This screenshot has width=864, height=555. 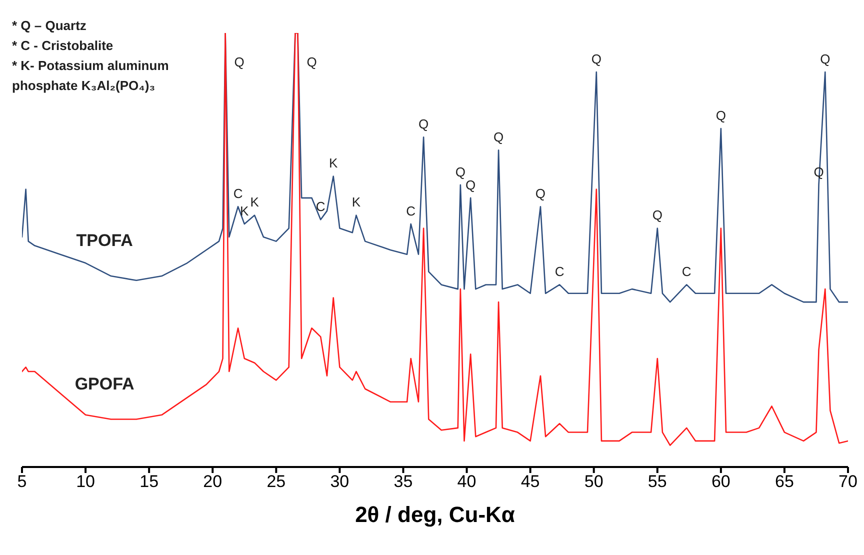 What do you see at coordinates (435, 514) in the screenshot?
I see `x-axis-title: 2θ / deg, Cu-Kα` at bounding box center [435, 514].